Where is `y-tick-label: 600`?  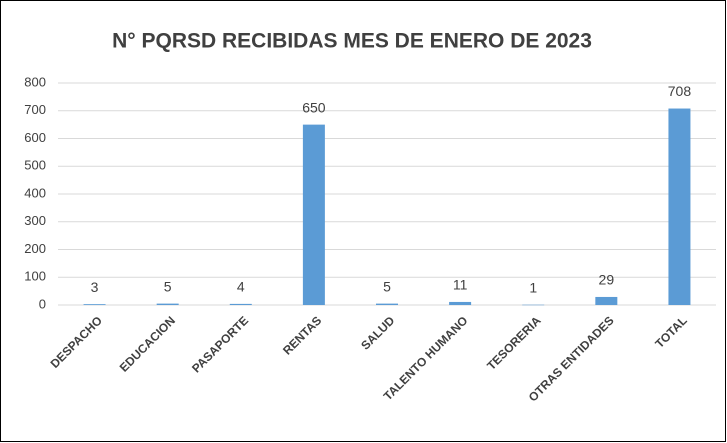 y-tick-label: 600 is located at coordinates (35, 137).